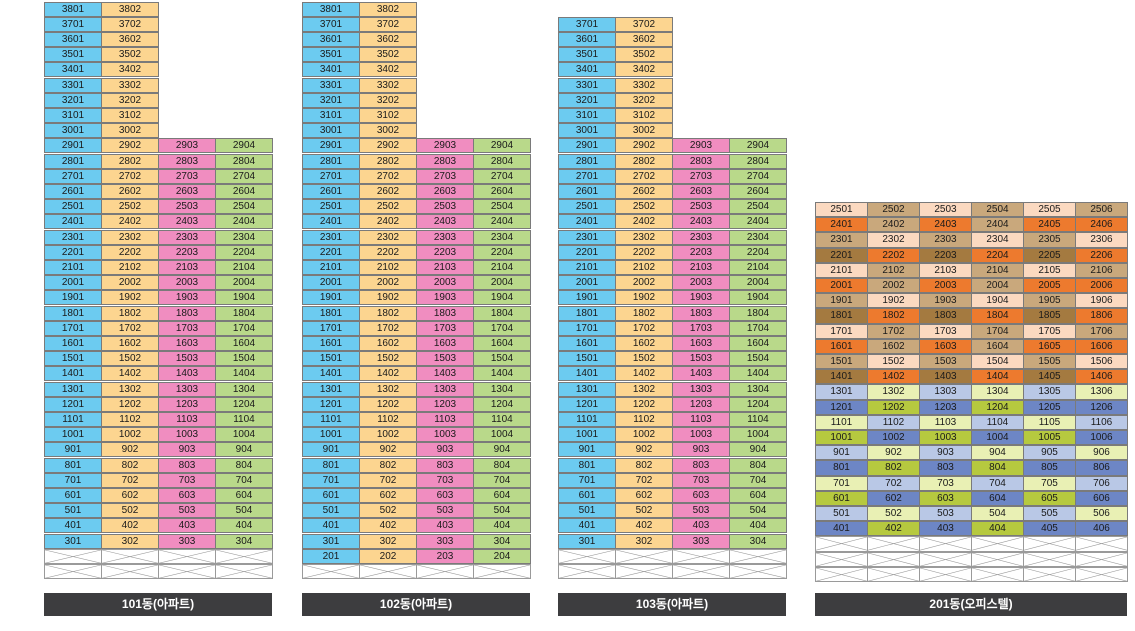  I want to click on unit-cell: 2101, so click(73, 267).